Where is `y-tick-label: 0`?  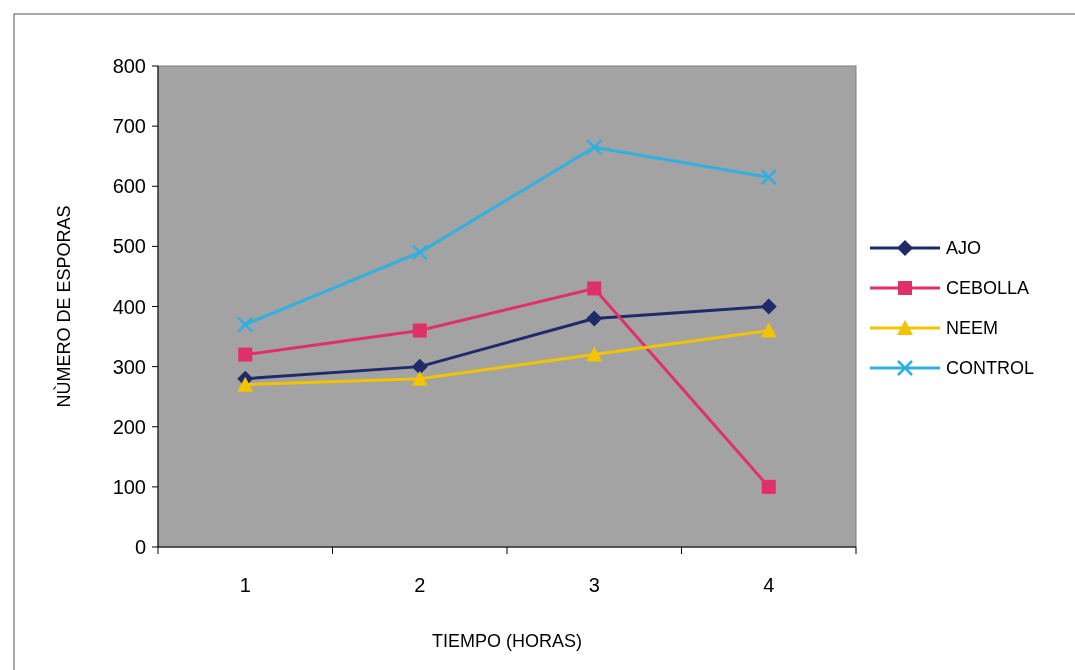 y-tick-label: 0 is located at coordinates (140, 547).